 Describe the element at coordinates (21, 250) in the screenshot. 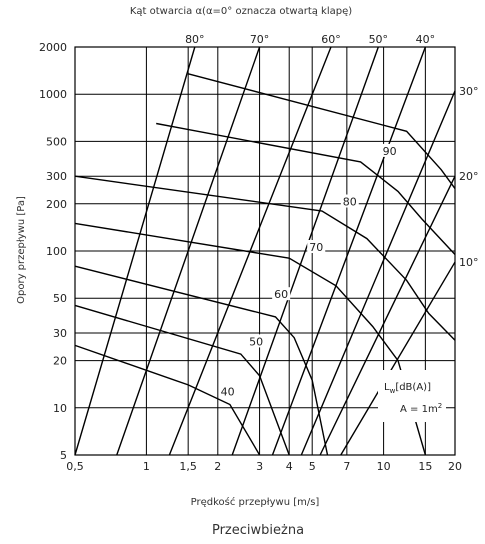

I see `y-axis-title: Opory przepływu [Pa]` at that location.